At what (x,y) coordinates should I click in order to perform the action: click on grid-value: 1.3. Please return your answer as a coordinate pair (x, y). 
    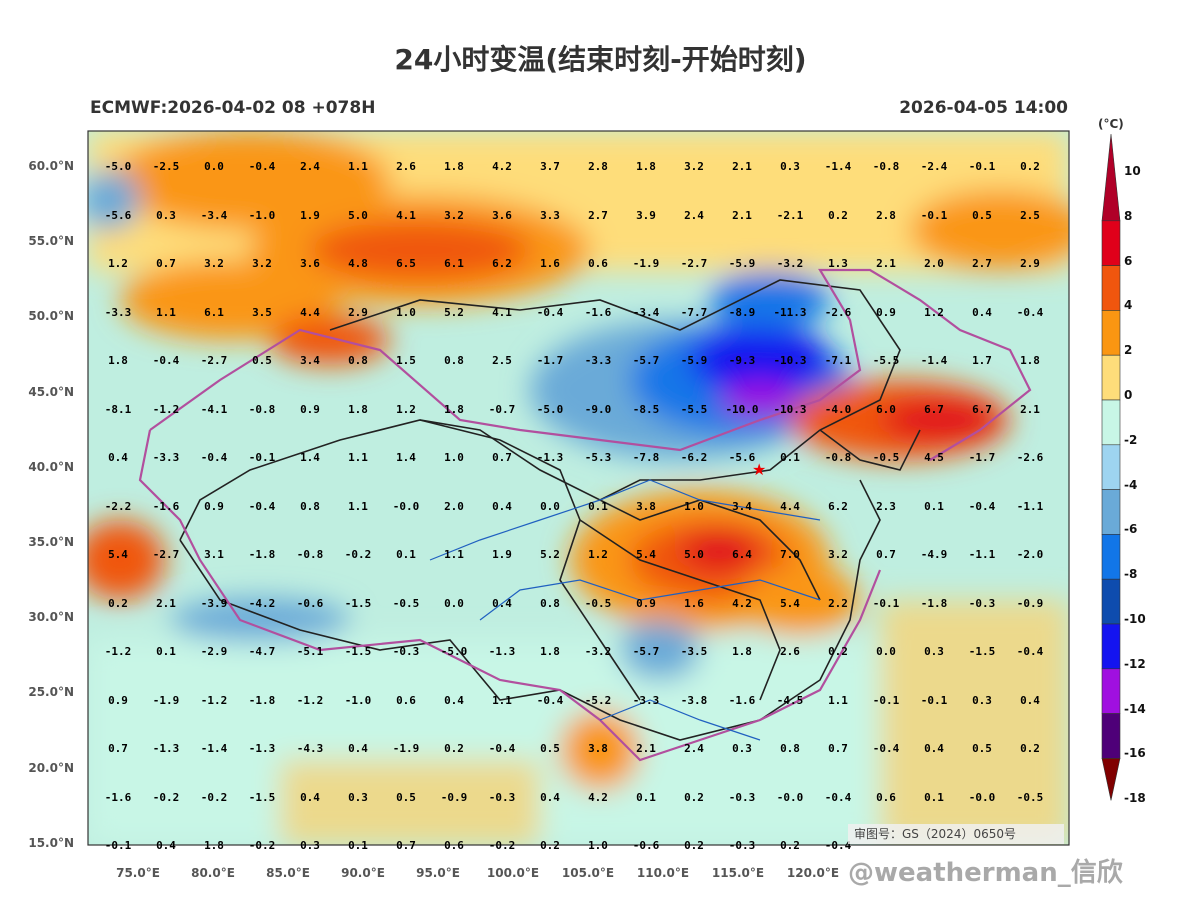
    Looking at the image, I should click on (838, 263).